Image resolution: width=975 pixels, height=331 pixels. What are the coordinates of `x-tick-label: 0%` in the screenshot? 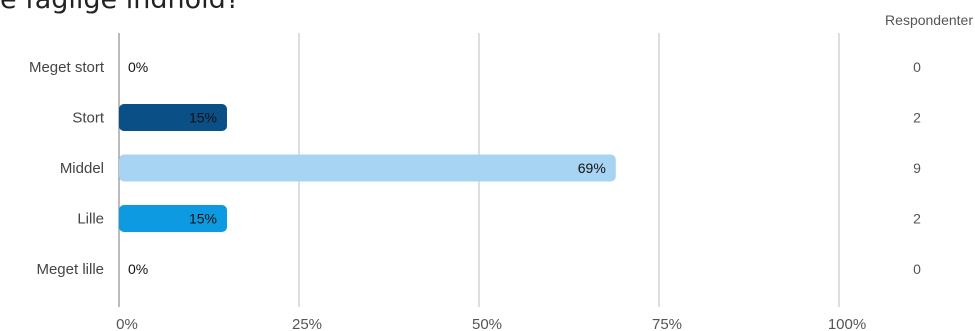 It's located at (127, 323).